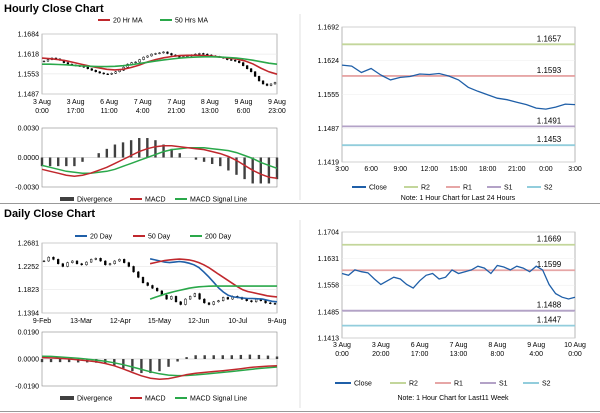 Image resolution: width=600 pixels, height=413 pixels. What do you see at coordinates (29, 95) in the screenshot?
I see `hourly_price-ytick: 1.1487` at bounding box center [29, 95].